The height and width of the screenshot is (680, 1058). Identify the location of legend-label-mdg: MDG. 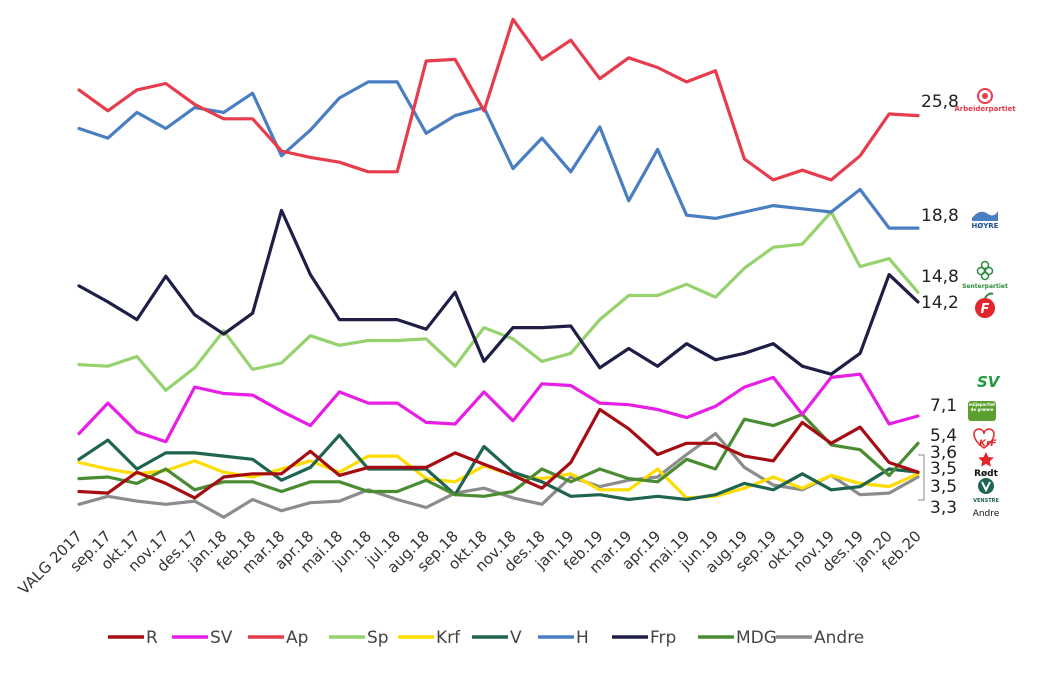
(756, 638).